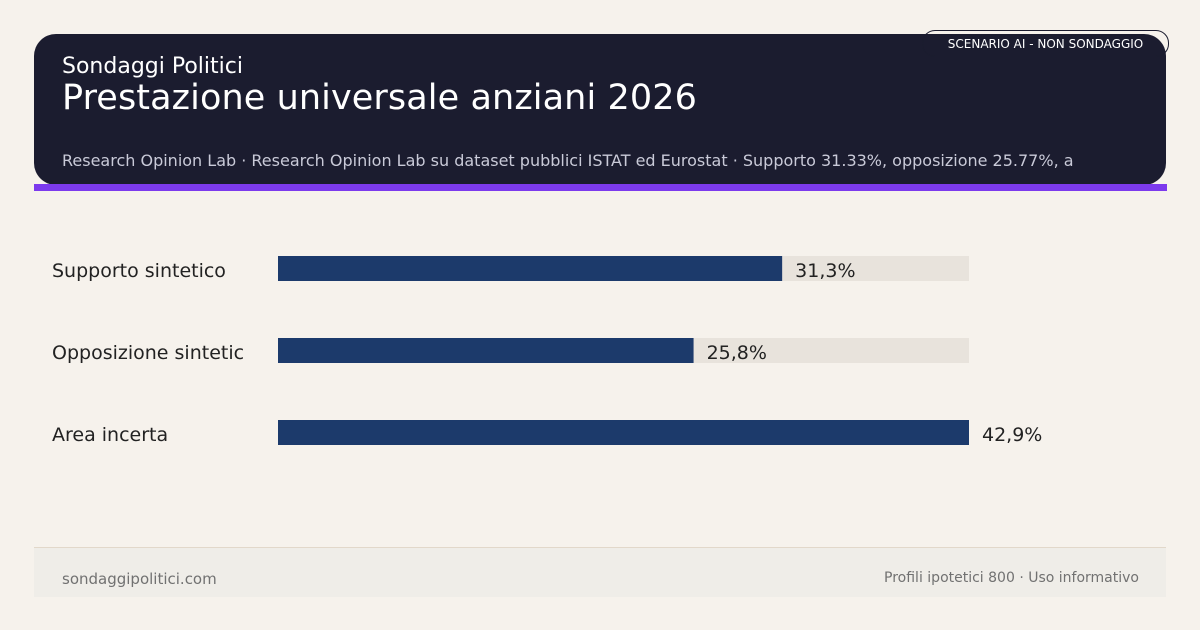  What do you see at coordinates (139, 579) in the screenshot?
I see `footer-site-link: sondaggipolitici.com` at bounding box center [139, 579].